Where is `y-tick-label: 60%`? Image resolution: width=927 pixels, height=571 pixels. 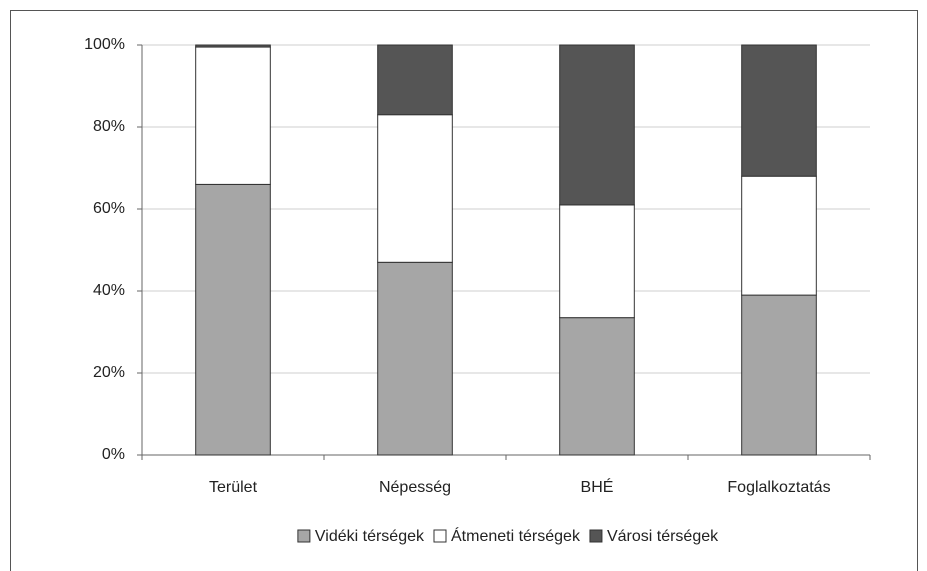
y-tick-label: 60% is located at coordinates (109, 208).